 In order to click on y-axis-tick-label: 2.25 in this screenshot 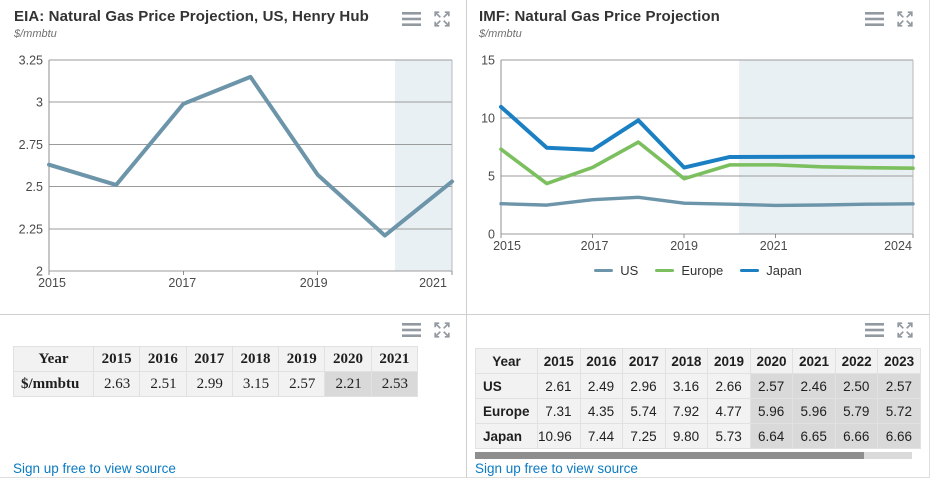, I will do `click(31, 229)`.